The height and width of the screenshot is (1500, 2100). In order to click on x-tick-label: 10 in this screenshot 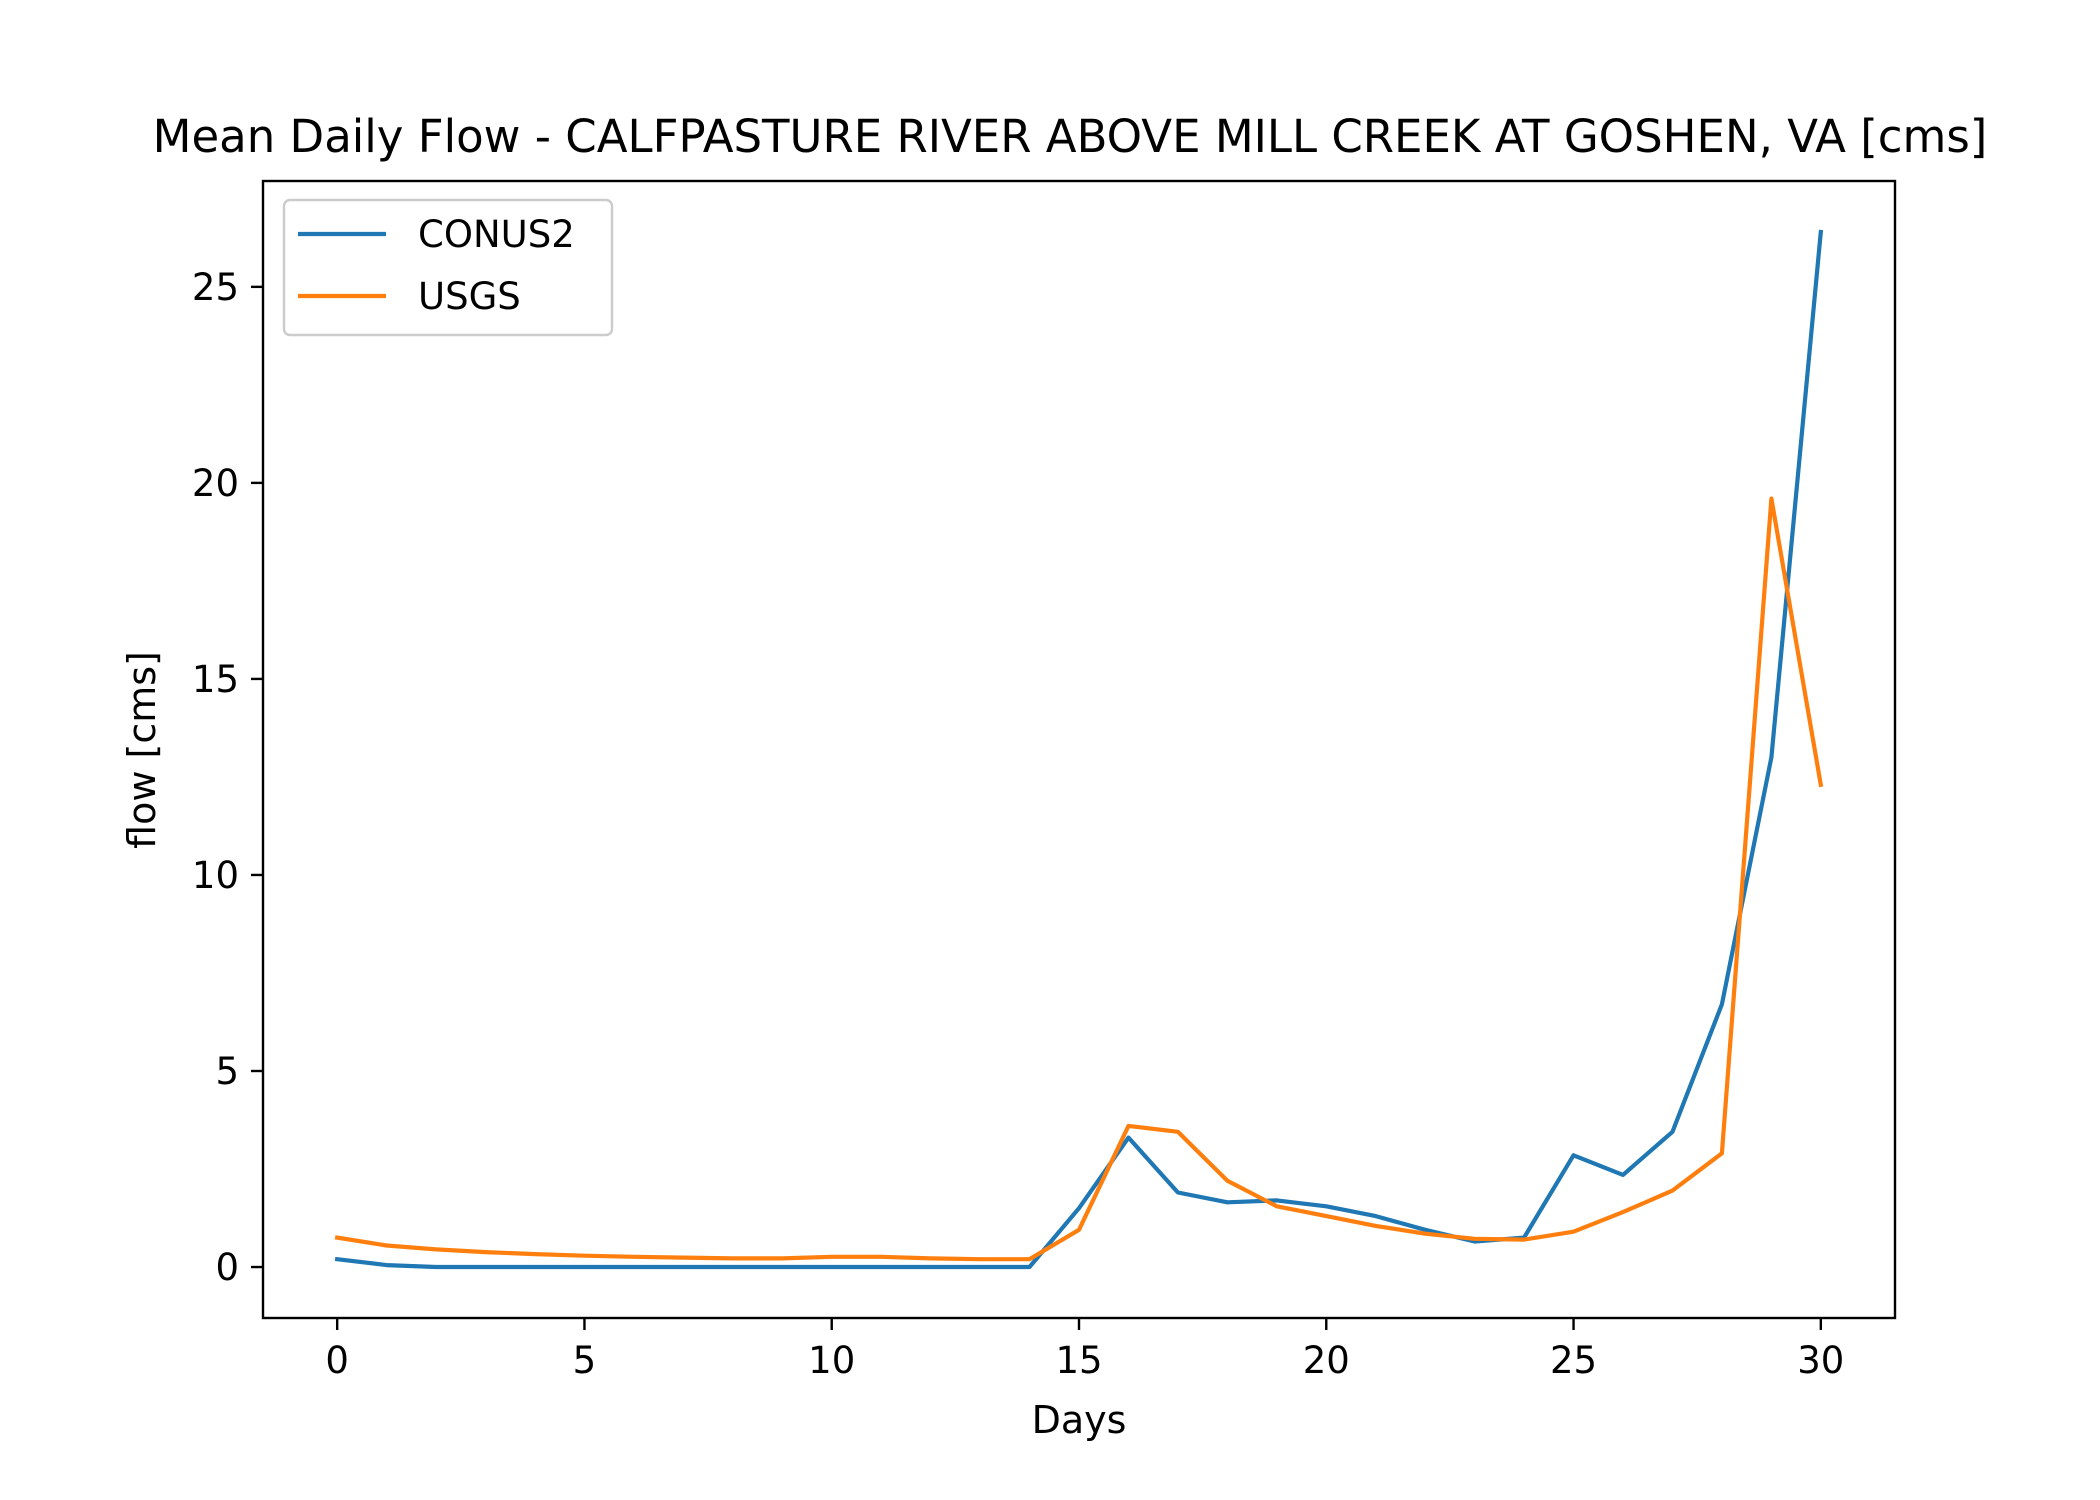, I will do `click(831, 1360)`.